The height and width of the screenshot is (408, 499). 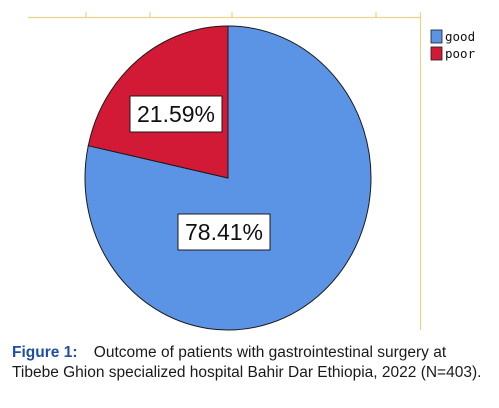 I want to click on figure-number: 1, so click(x=68, y=352).